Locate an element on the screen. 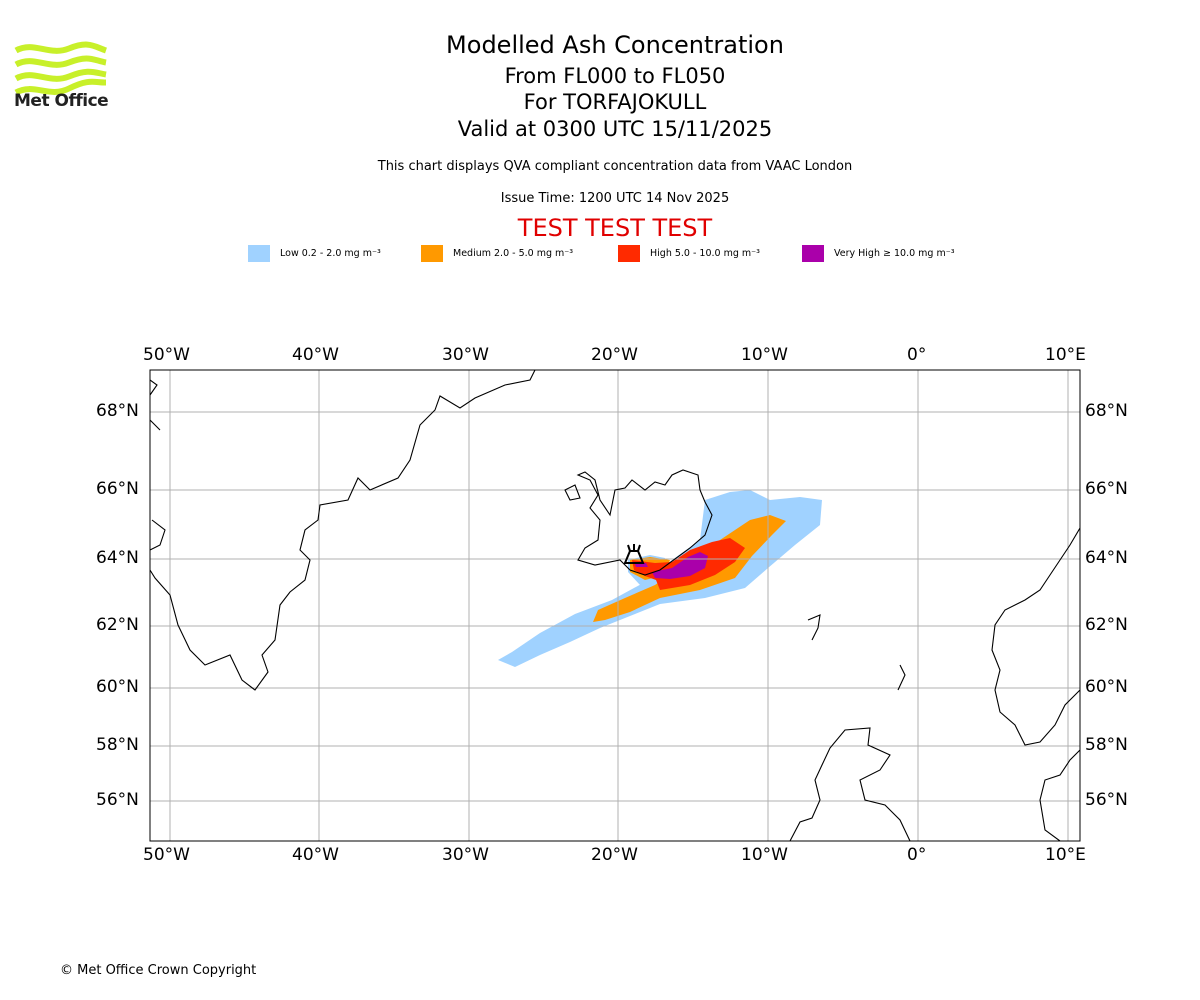  chart-title: Modelled Ash Concentration is located at coordinates (615, 45).